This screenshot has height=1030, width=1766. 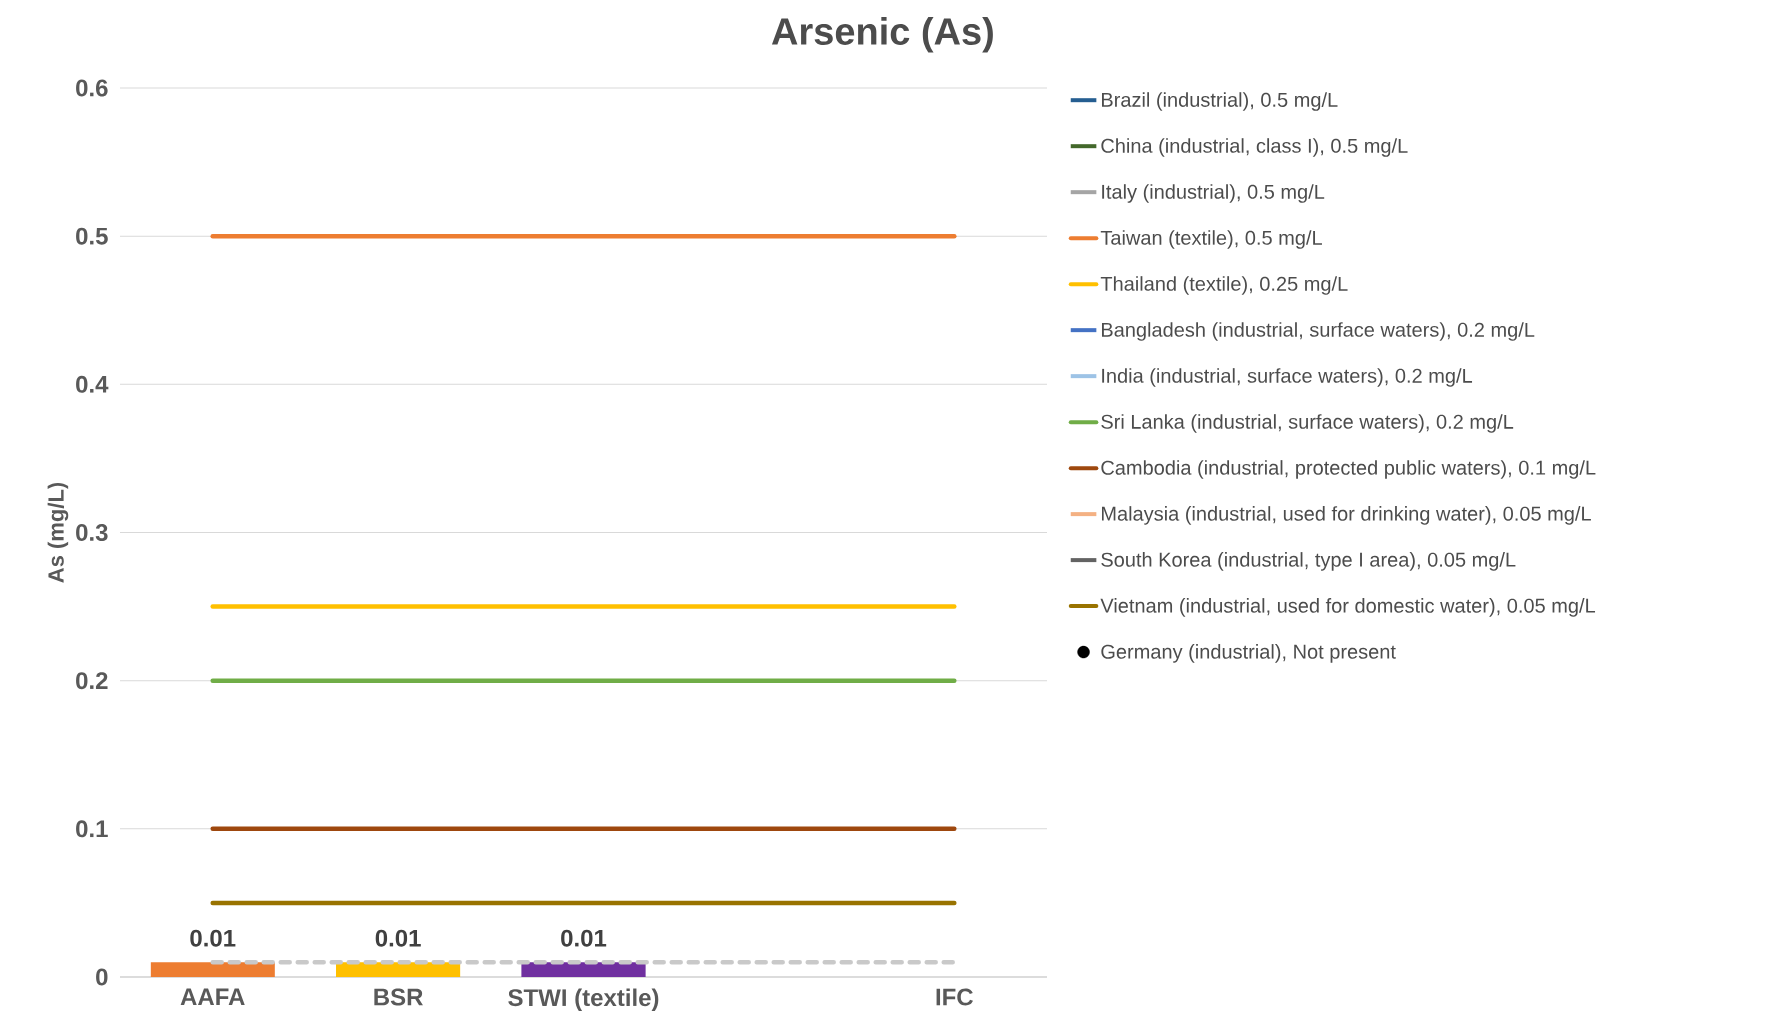 What do you see at coordinates (583, 999) in the screenshot?
I see `x-tick-label: STWI (textile)` at bounding box center [583, 999].